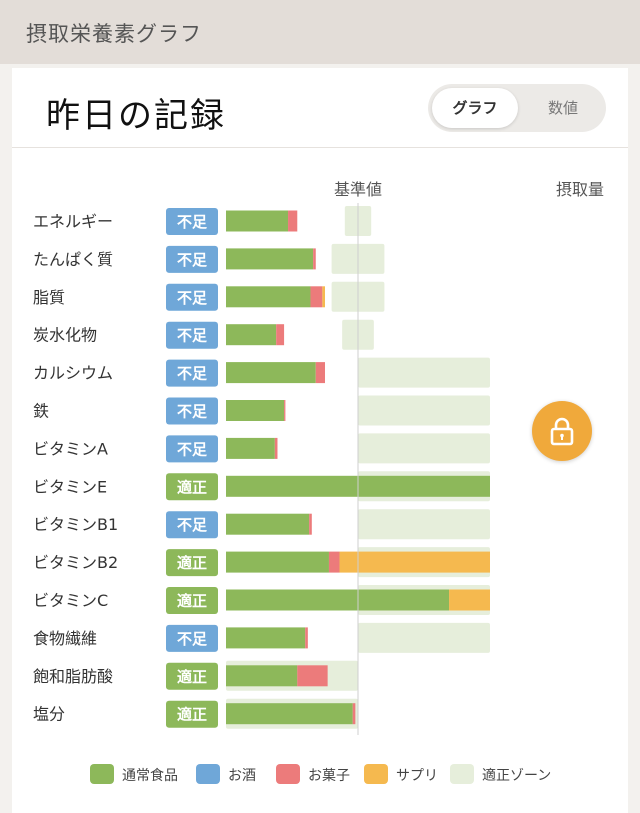  Describe the element at coordinates (329, 776) in the screenshot. I see `legend-label: お菓子` at that location.